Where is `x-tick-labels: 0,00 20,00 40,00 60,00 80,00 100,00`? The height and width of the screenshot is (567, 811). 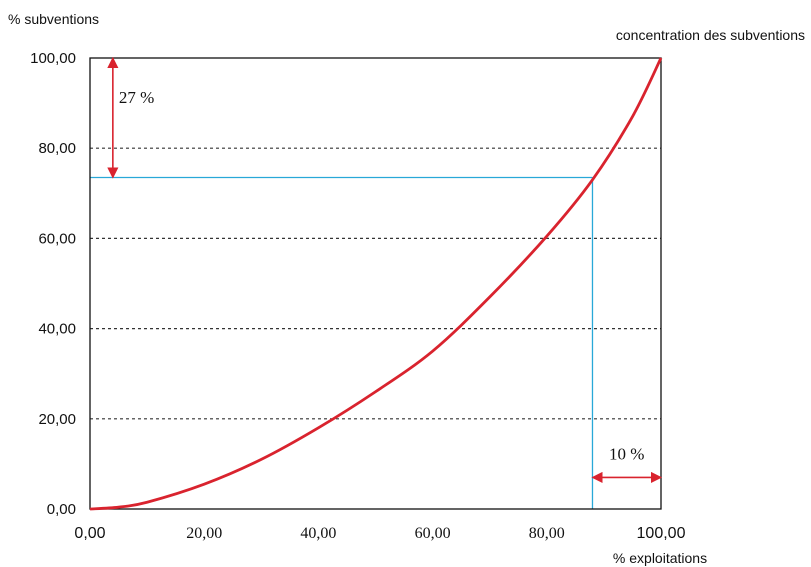 x-tick-labels: 0,00 20,00 40,00 60,00 80,00 100,00 is located at coordinates (379, 533).